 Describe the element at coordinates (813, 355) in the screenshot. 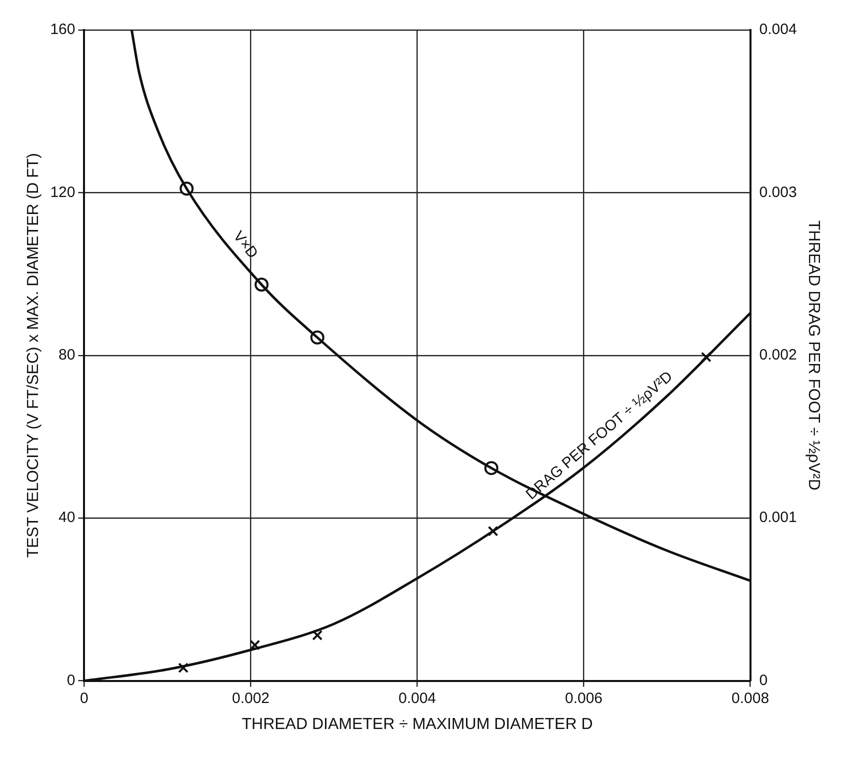

I see `y2-axis-title: THREAD DRAG PER FOOT ÷ ½ρV²D` at that location.